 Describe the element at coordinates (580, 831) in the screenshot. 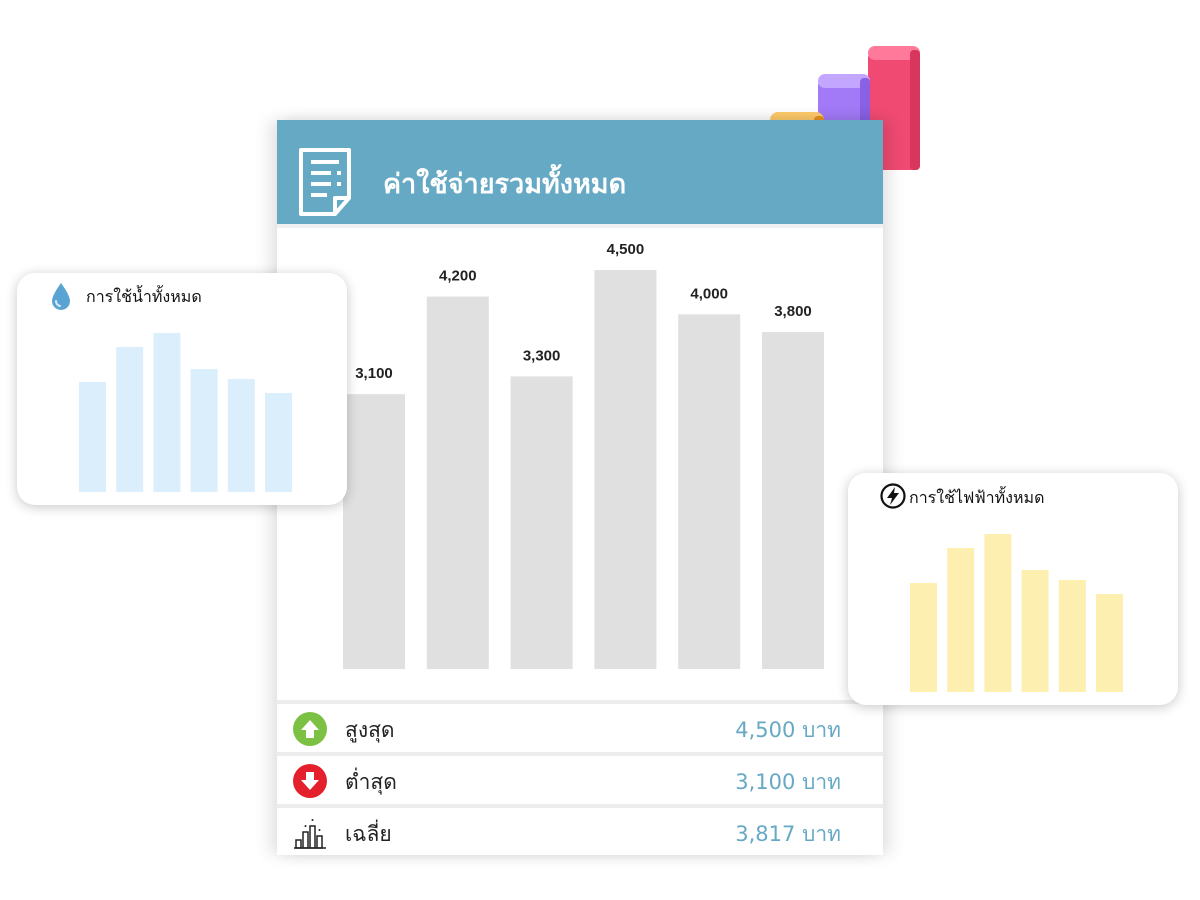

I see `stat-row-average: เฉลี่ย 3,817 บาท` at that location.